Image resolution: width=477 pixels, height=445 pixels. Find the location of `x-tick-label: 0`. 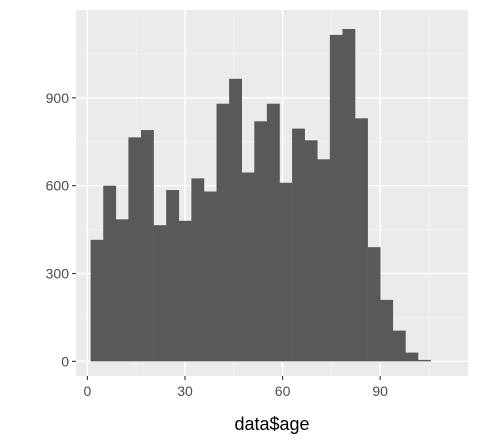

x-tick-label: 0 is located at coordinates (87, 391).